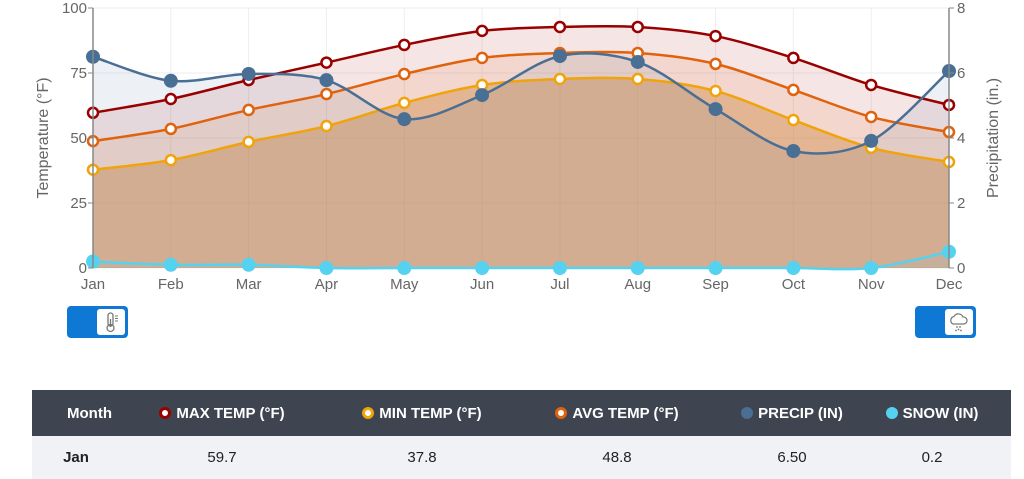 This screenshot has height=479, width=1024. I want to click on cloud-snow-rain-icon, so click(959, 322).